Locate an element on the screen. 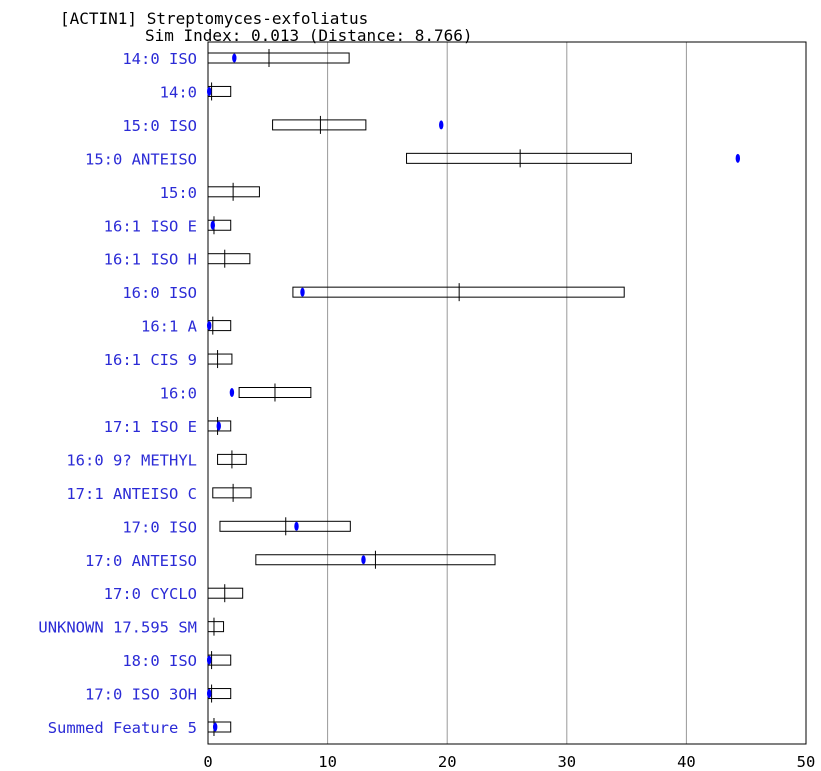 The height and width of the screenshot is (771, 821). x-tick-label: 50 is located at coordinates (806, 762).